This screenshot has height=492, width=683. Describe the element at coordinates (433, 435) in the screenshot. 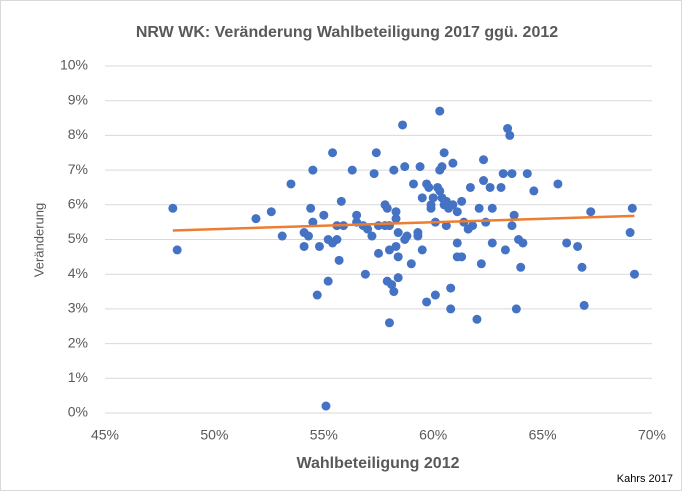

I see `x-tick-label: 60%` at that location.